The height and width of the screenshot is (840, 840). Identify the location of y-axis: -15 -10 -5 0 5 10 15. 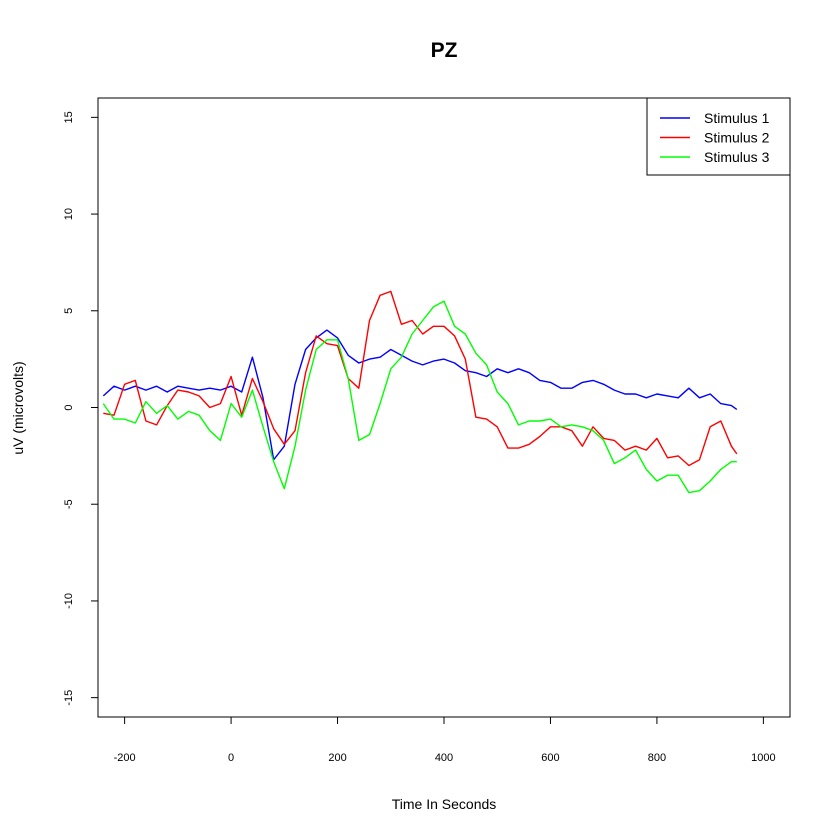
(81, 408).